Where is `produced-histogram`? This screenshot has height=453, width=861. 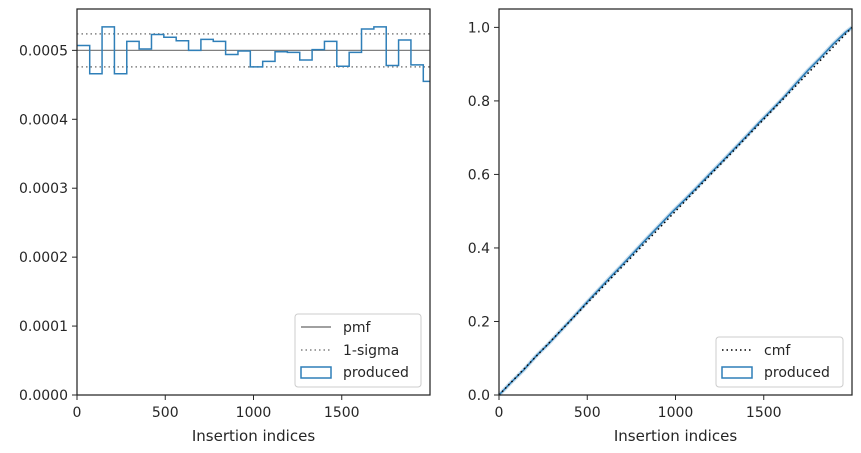
produced-histogram is located at coordinates (253, 54).